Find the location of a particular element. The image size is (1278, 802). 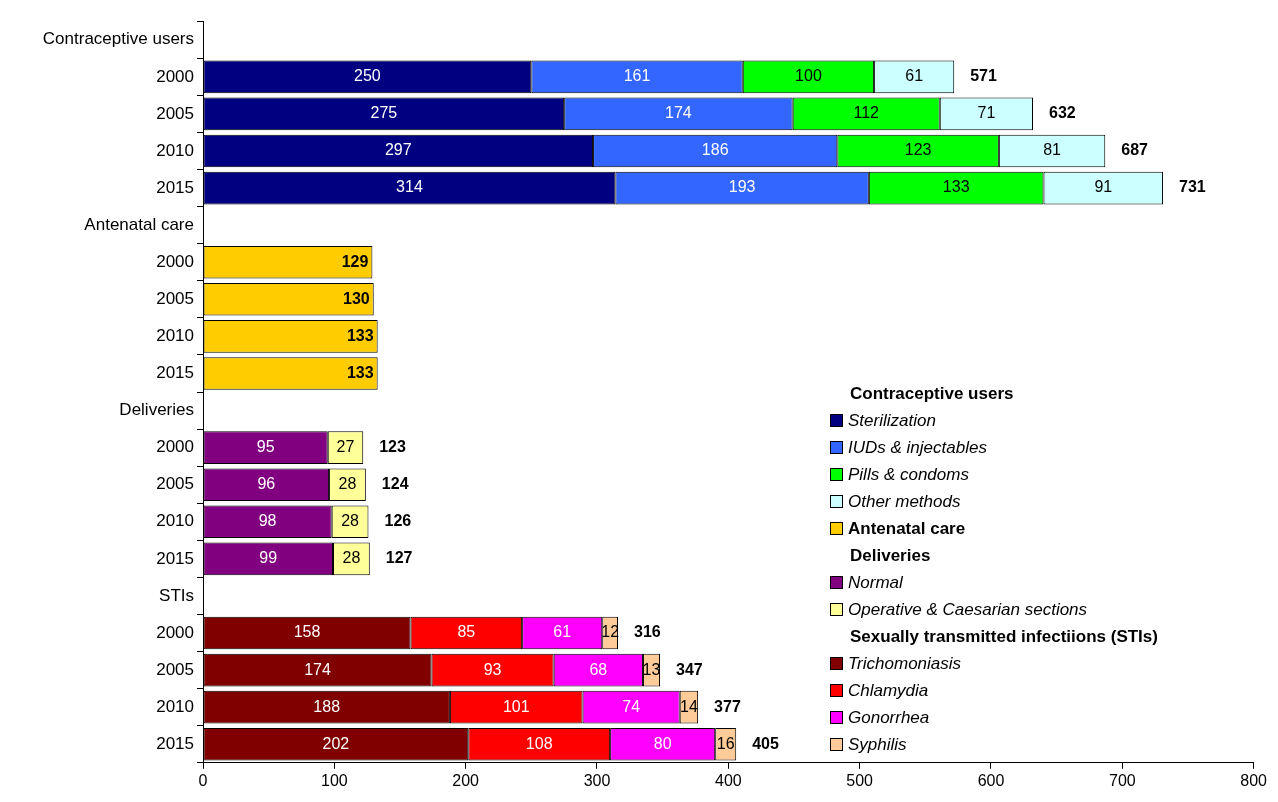

data-label: 297 is located at coordinates (398, 150).